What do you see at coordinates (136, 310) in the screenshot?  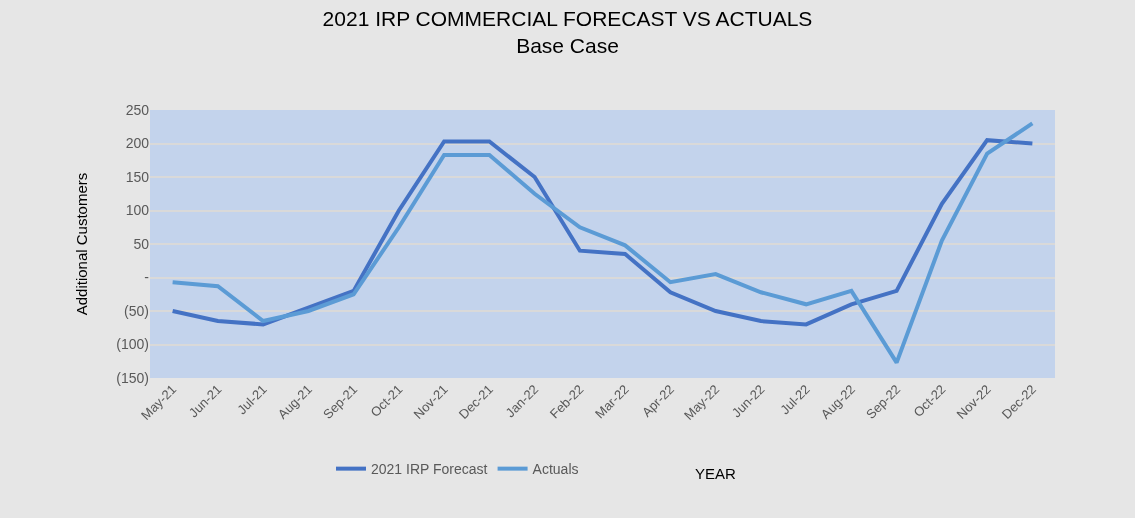 I see `y-tick-label: (50)` at bounding box center [136, 310].